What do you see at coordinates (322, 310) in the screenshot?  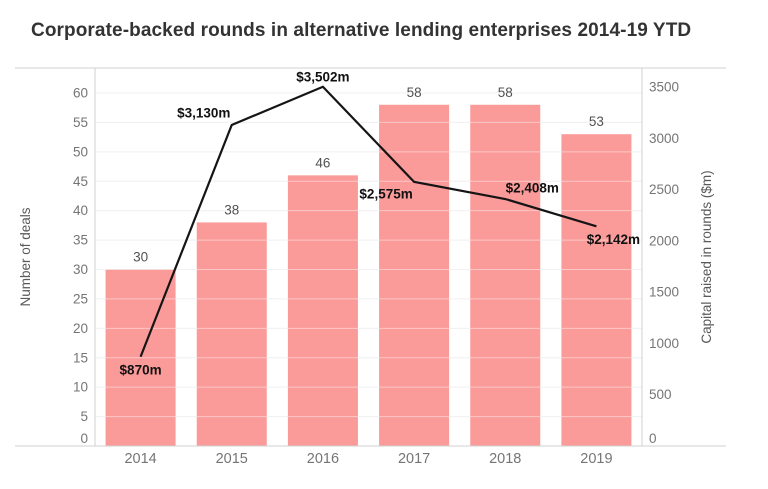 I see `bar-2016` at bounding box center [322, 310].